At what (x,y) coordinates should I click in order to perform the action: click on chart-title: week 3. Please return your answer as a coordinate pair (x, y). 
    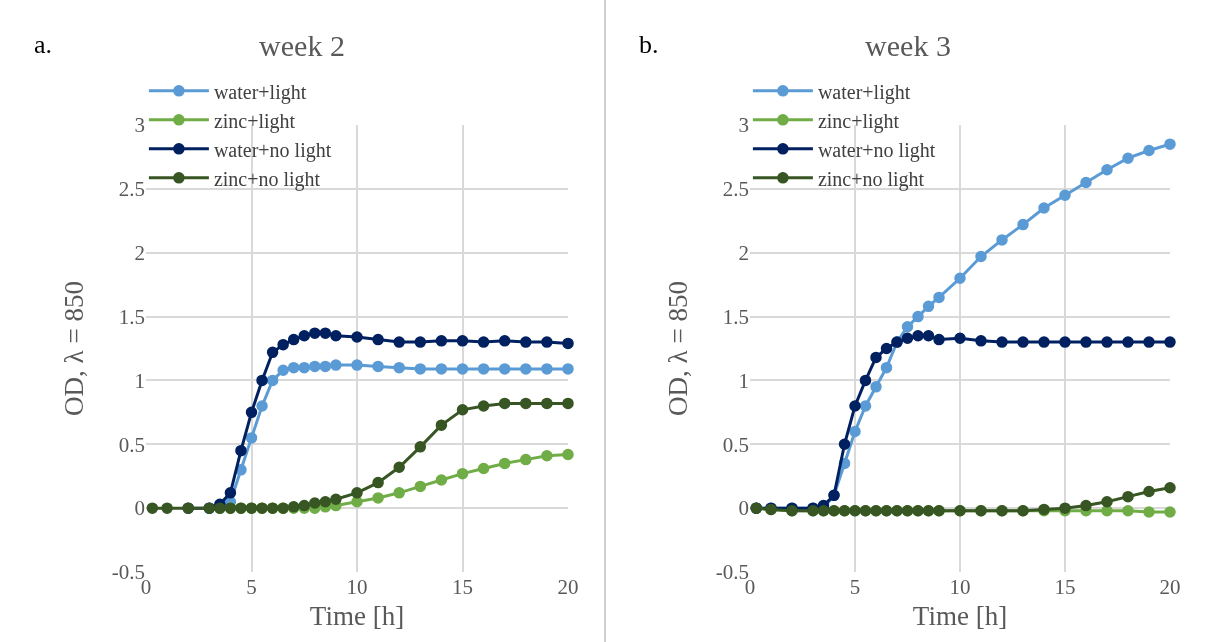
    Looking at the image, I should click on (908, 45).